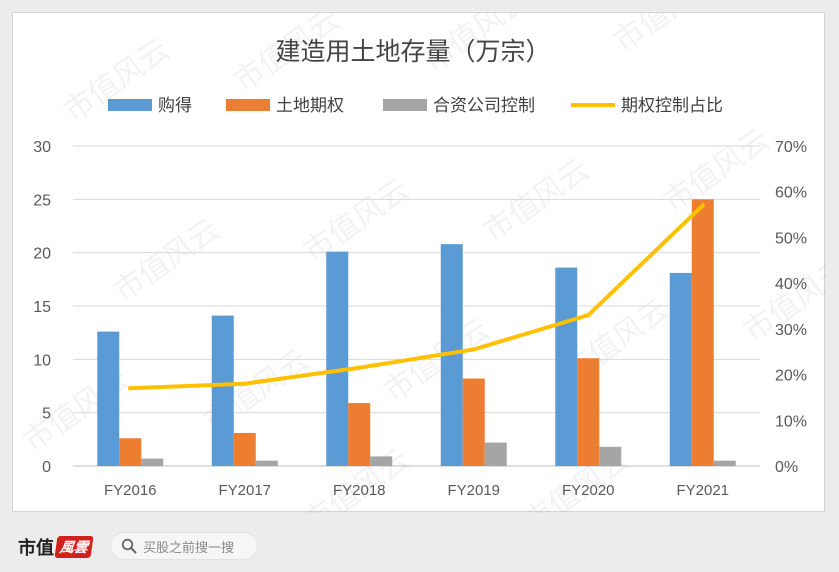 The image size is (839, 572). I want to click on x-tick-label: FY2020, so click(588, 490).